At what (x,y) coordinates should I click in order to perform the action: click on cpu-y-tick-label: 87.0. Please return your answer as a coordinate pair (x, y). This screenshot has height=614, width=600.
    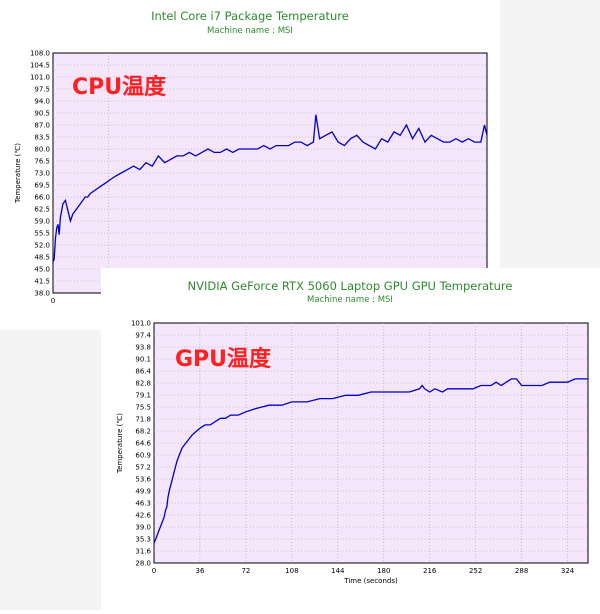
    Looking at the image, I should click on (42, 126).